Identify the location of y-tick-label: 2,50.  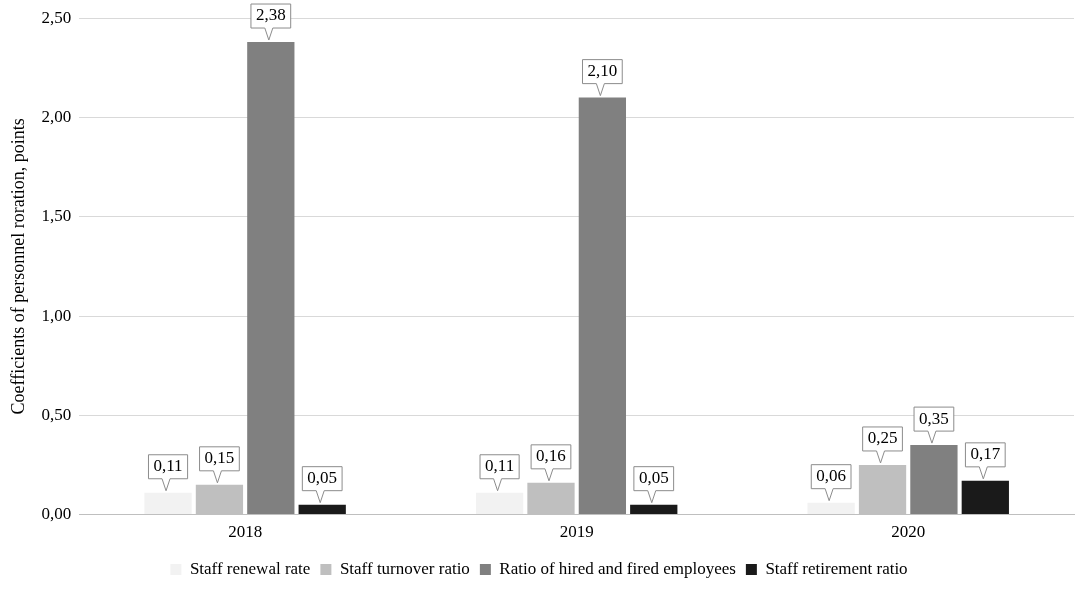
(56, 17).